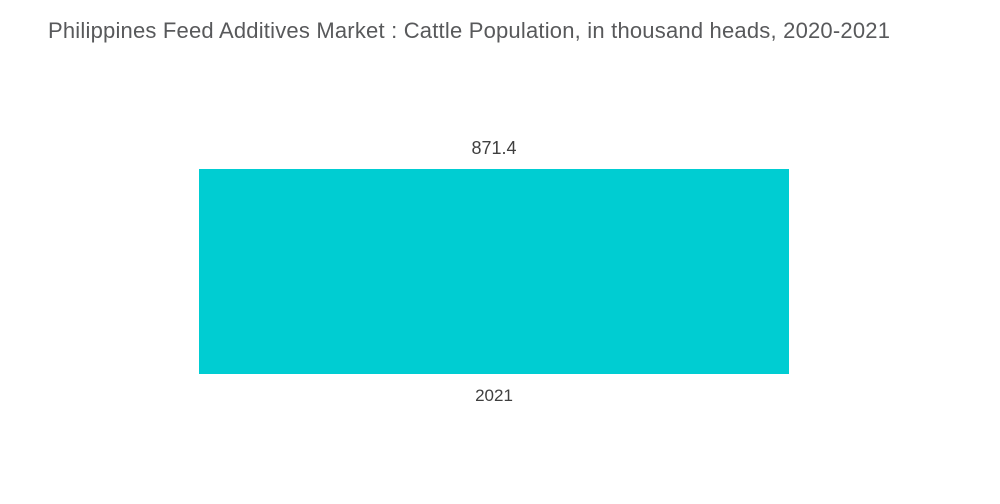 The width and height of the screenshot is (1000, 504). Describe the element at coordinates (494, 395) in the screenshot. I see `x-axis-category-label: 2021` at that location.